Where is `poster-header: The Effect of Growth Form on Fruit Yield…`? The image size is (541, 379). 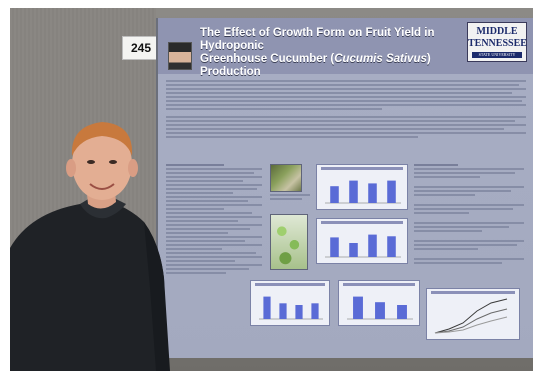 poster-header: The Effect of Growth Form on Fruit Yield… is located at coordinates (345, 48).